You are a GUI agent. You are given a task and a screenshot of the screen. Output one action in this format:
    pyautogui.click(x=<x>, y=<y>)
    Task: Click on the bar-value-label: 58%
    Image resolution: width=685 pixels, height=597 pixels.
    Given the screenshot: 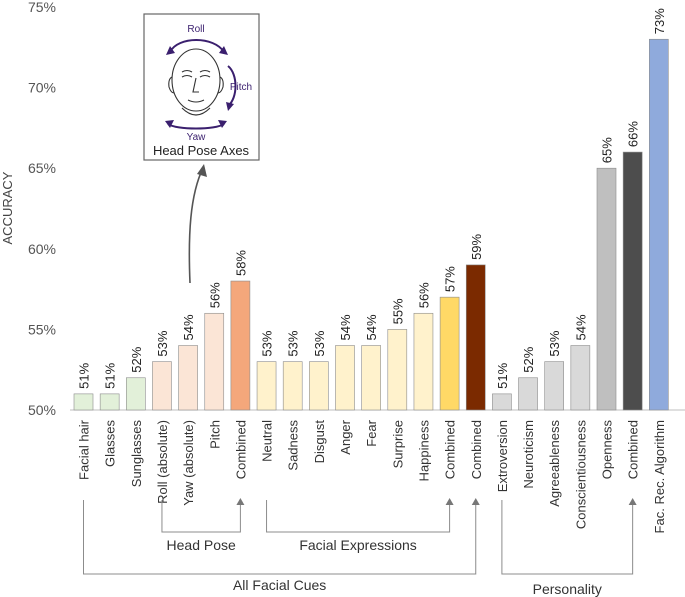 What is the action you would take?
    pyautogui.click(x=240, y=263)
    